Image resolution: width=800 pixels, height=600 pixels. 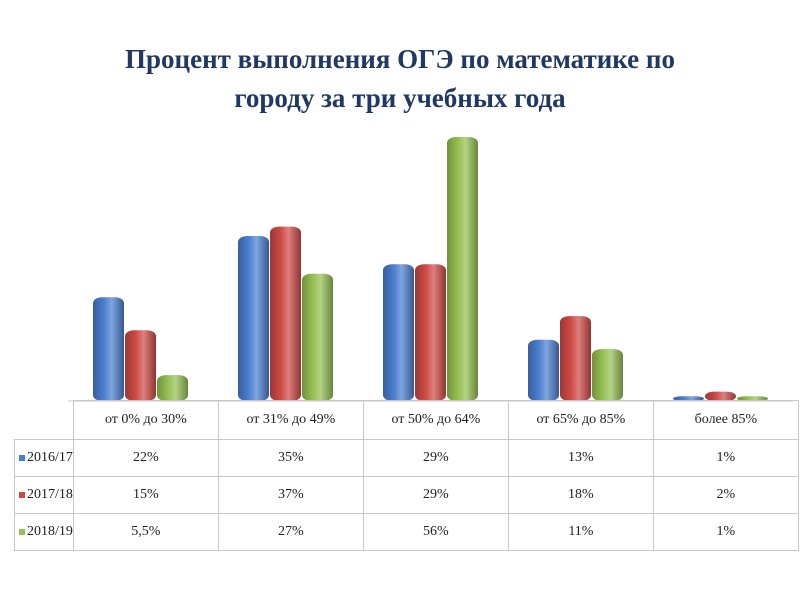 What do you see at coordinates (290, 420) in the screenshot?
I see `category-label: от 31% до 49%` at bounding box center [290, 420].